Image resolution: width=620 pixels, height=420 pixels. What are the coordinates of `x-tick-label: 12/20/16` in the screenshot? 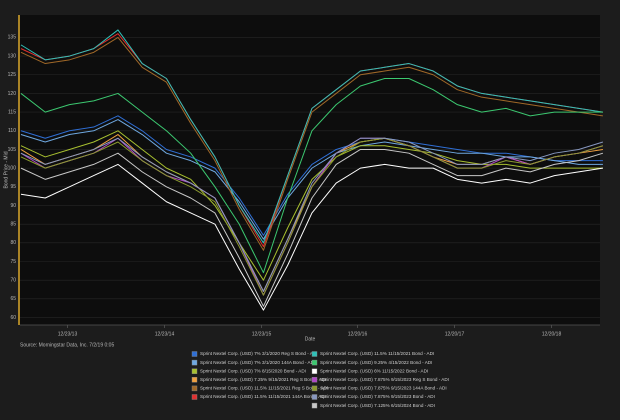 It's located at (358, 334).